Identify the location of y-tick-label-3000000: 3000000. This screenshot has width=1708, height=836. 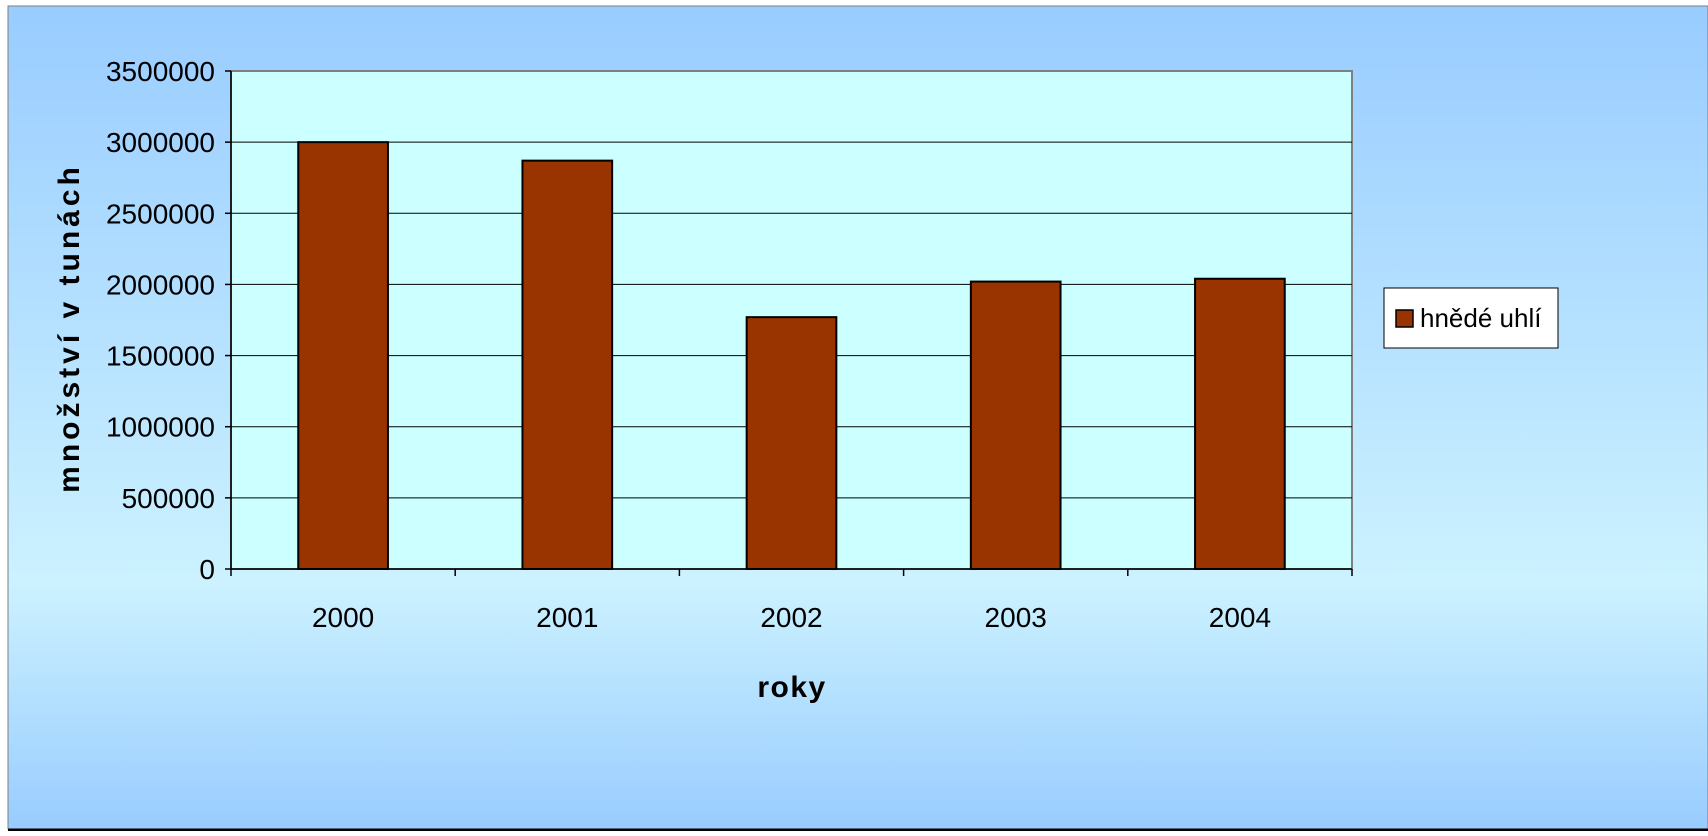
(160, 142).